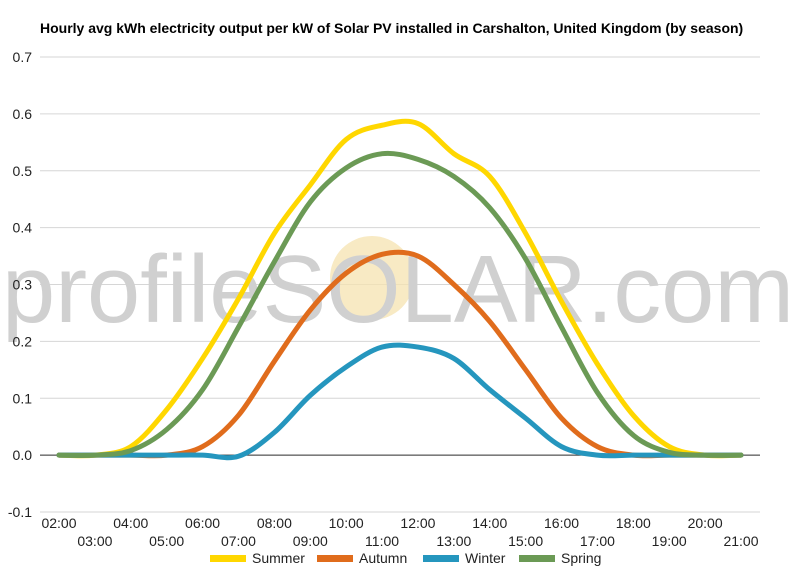  Describe the element at coordinates (489, 523) in the screenshot. I see `x-tick-label: 14:00` at that location.